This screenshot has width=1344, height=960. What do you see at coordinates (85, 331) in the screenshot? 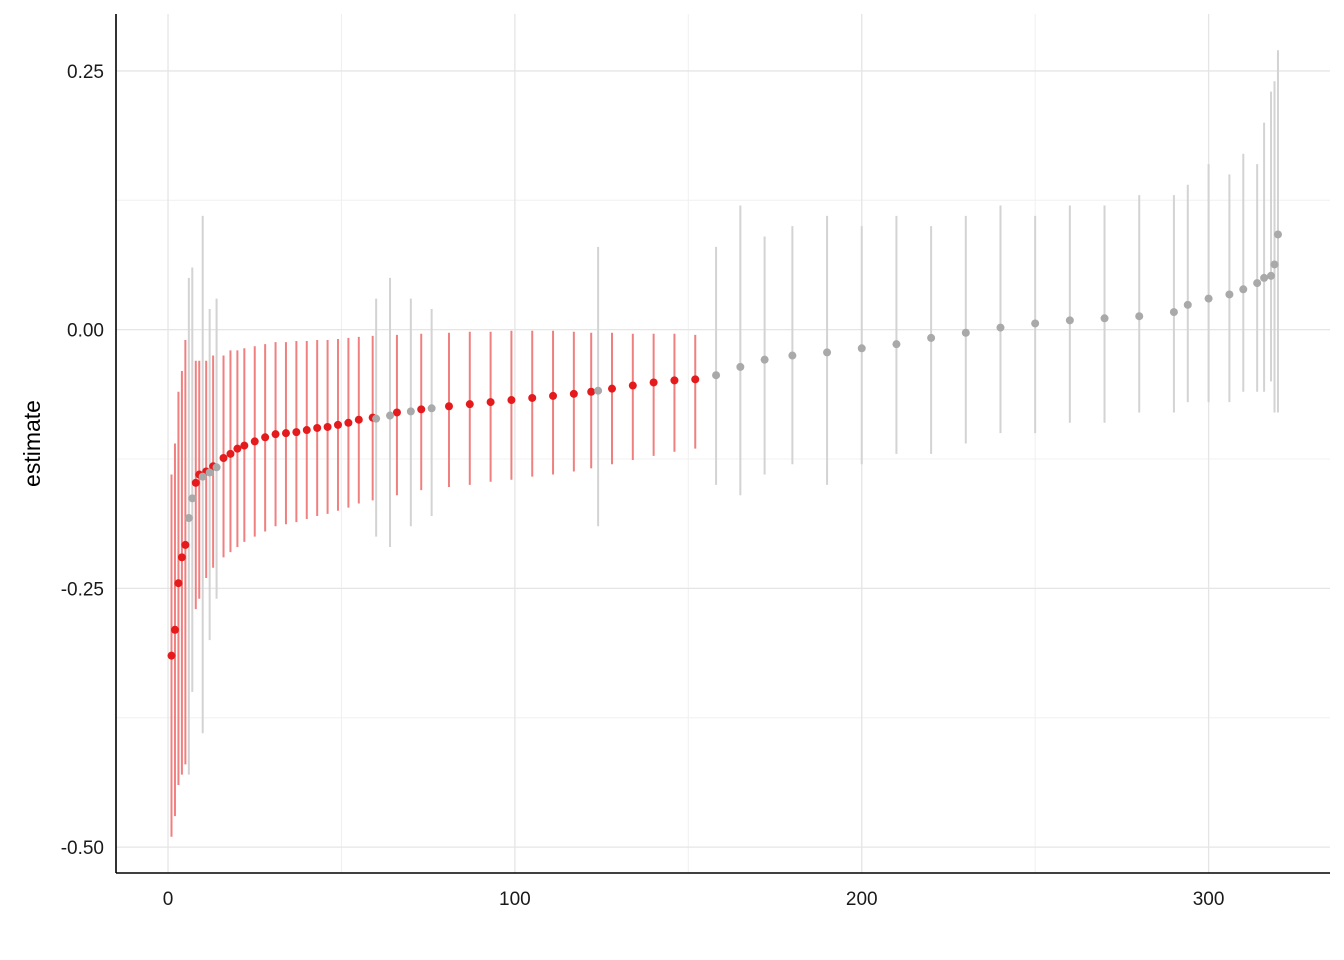
I see `y-tick-label: 0.00` at bounding box center [85, 331].